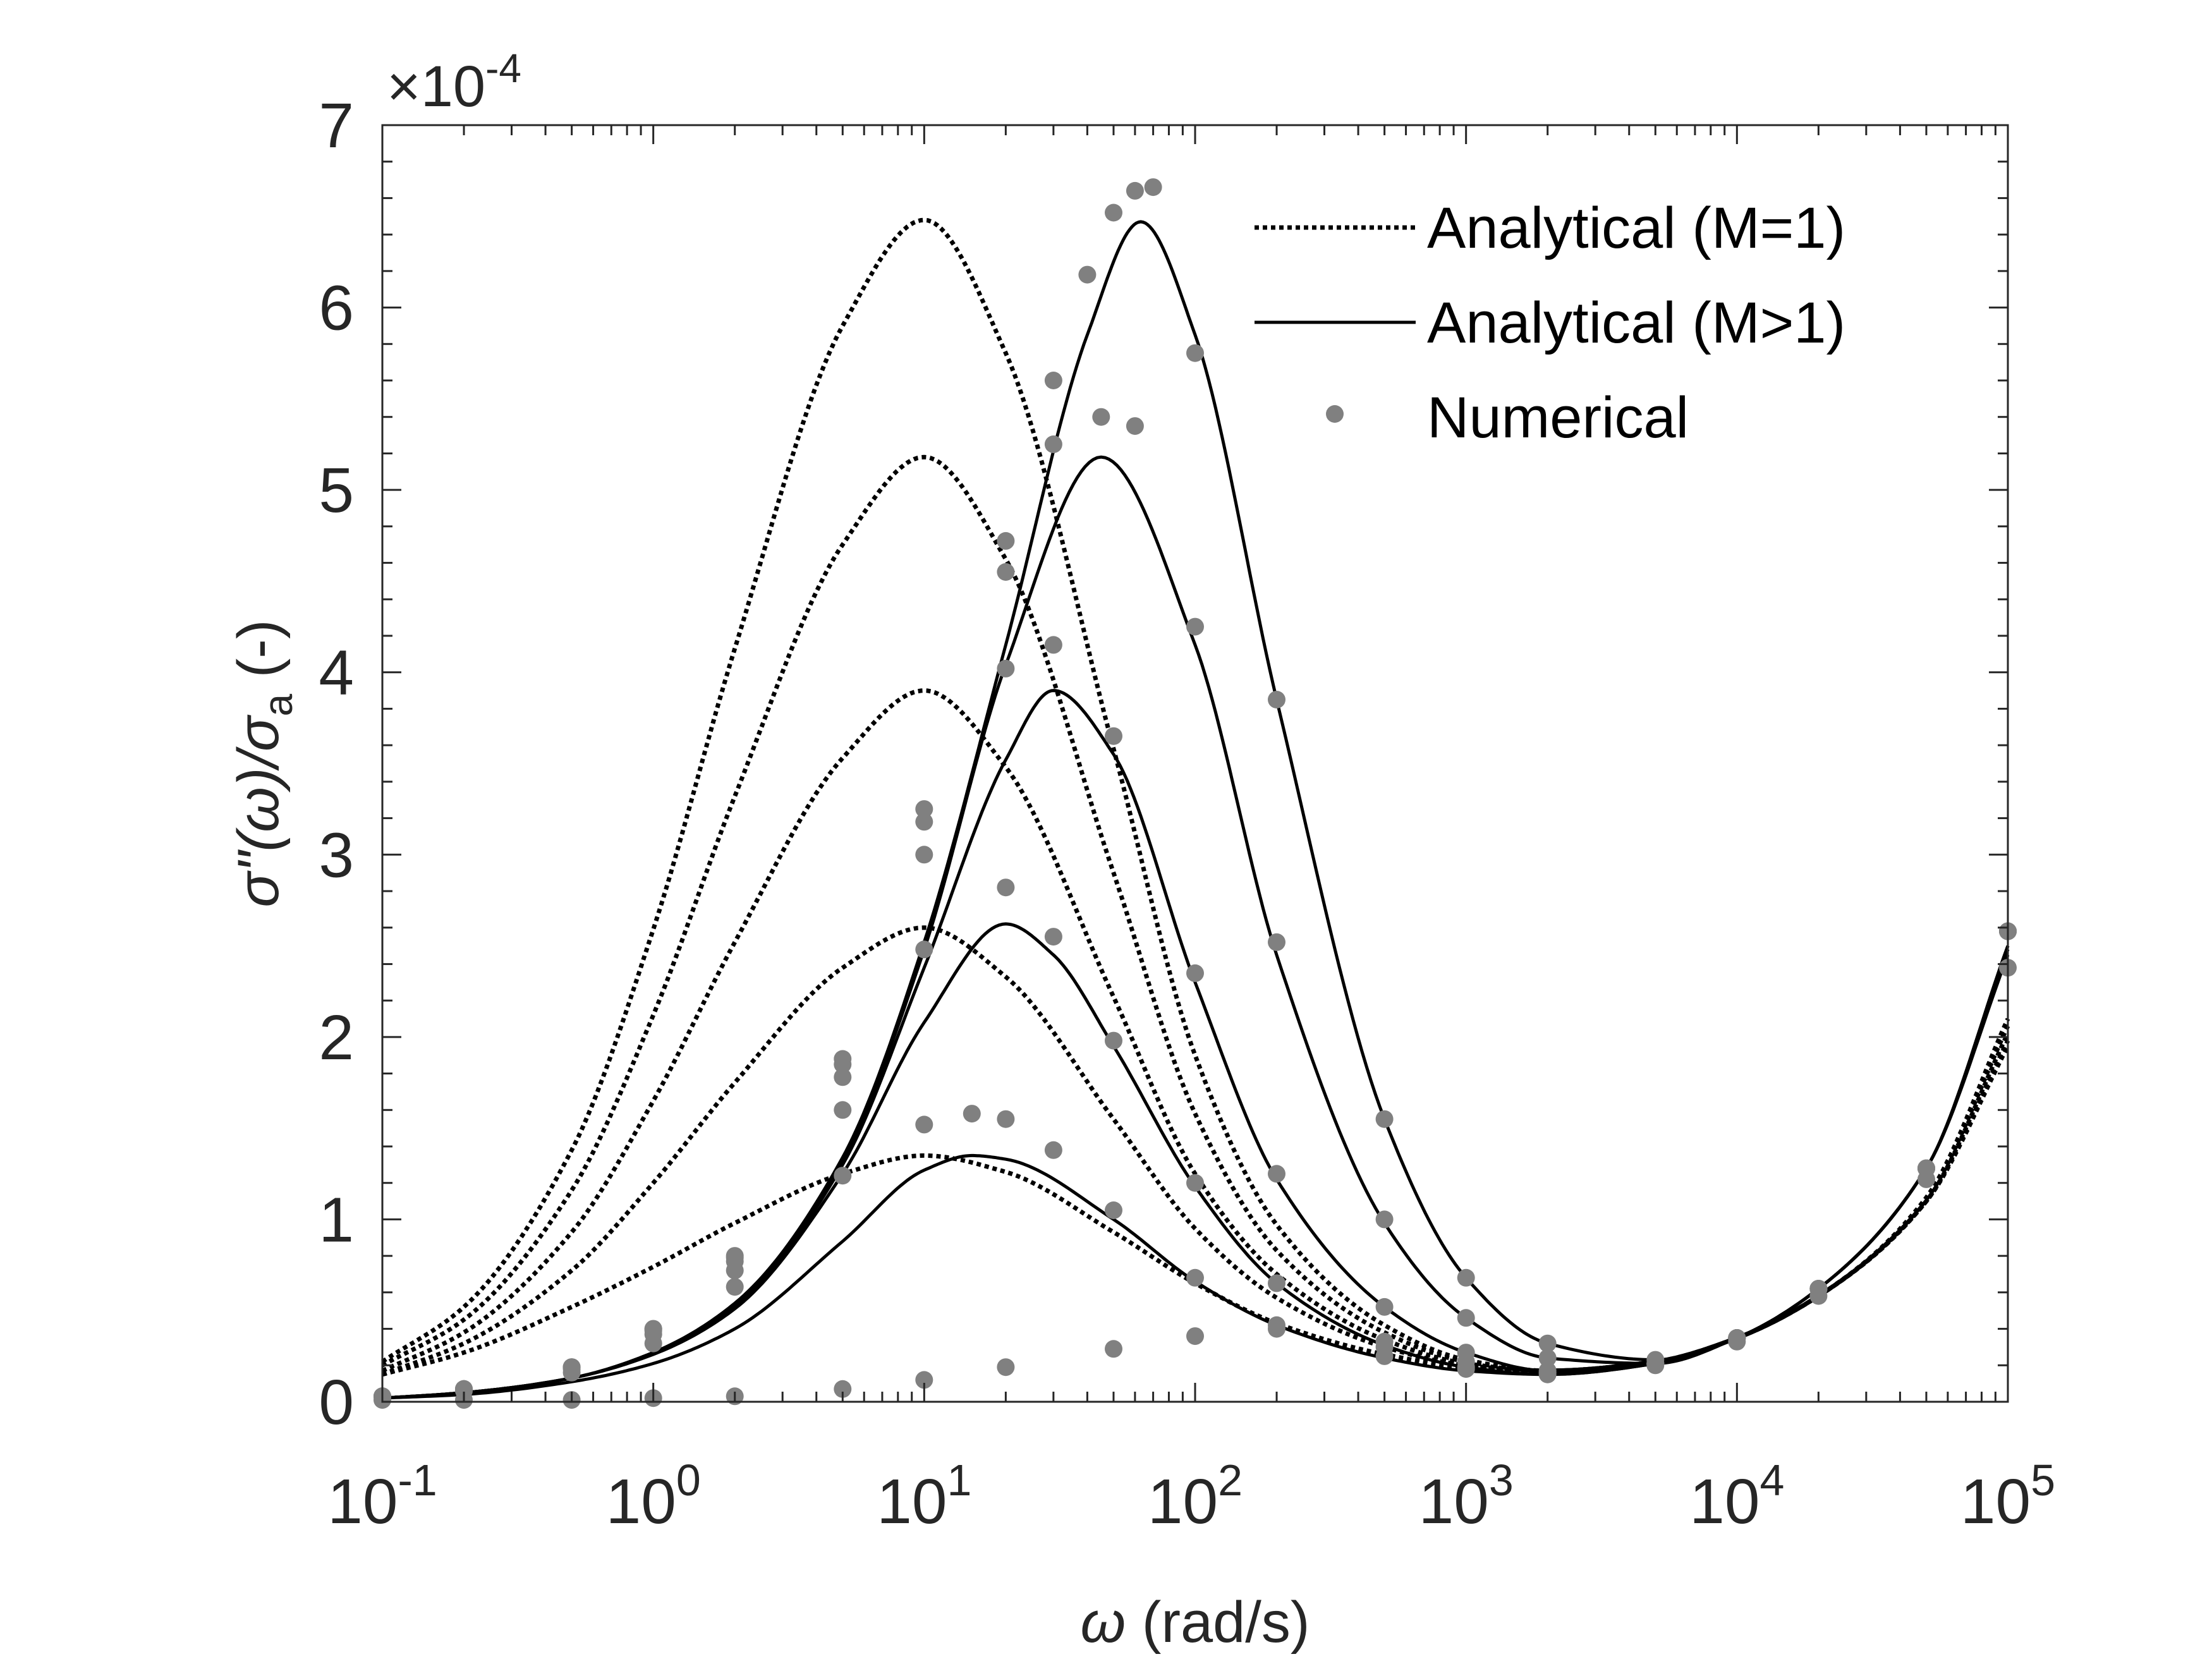 The height and width of the screenshot is (1659, 2212). Describe the element at coordinates (418, 1480) in the screenshot. I see `x-tick-exponent: -1` at that location.